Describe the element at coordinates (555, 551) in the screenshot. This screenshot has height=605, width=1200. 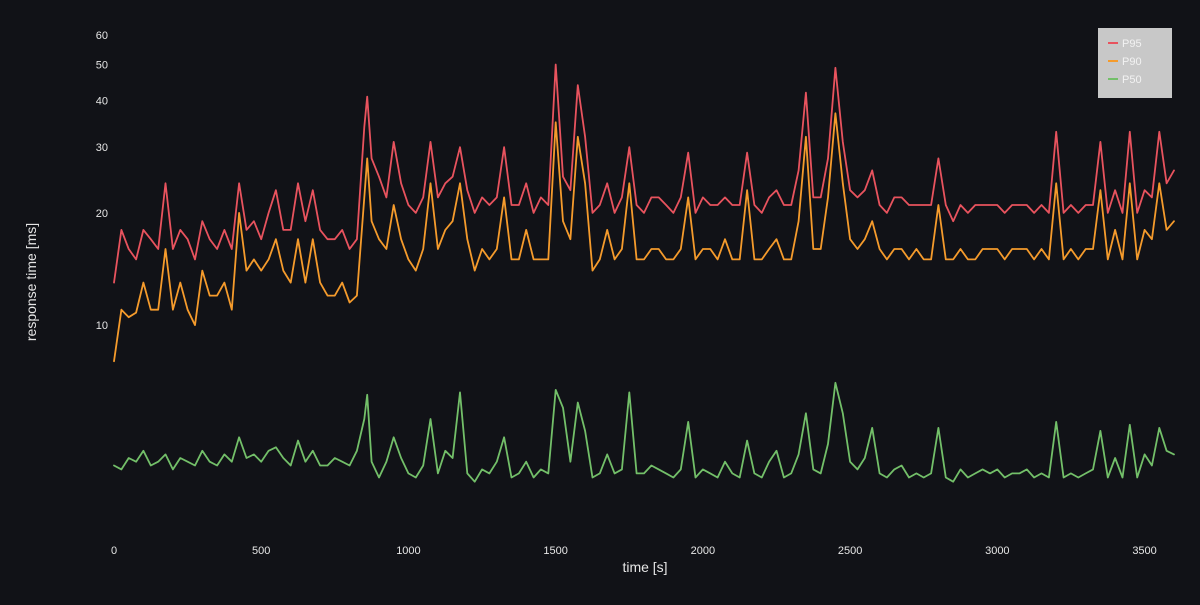
I see `x-tick-label: 1500` at that location.